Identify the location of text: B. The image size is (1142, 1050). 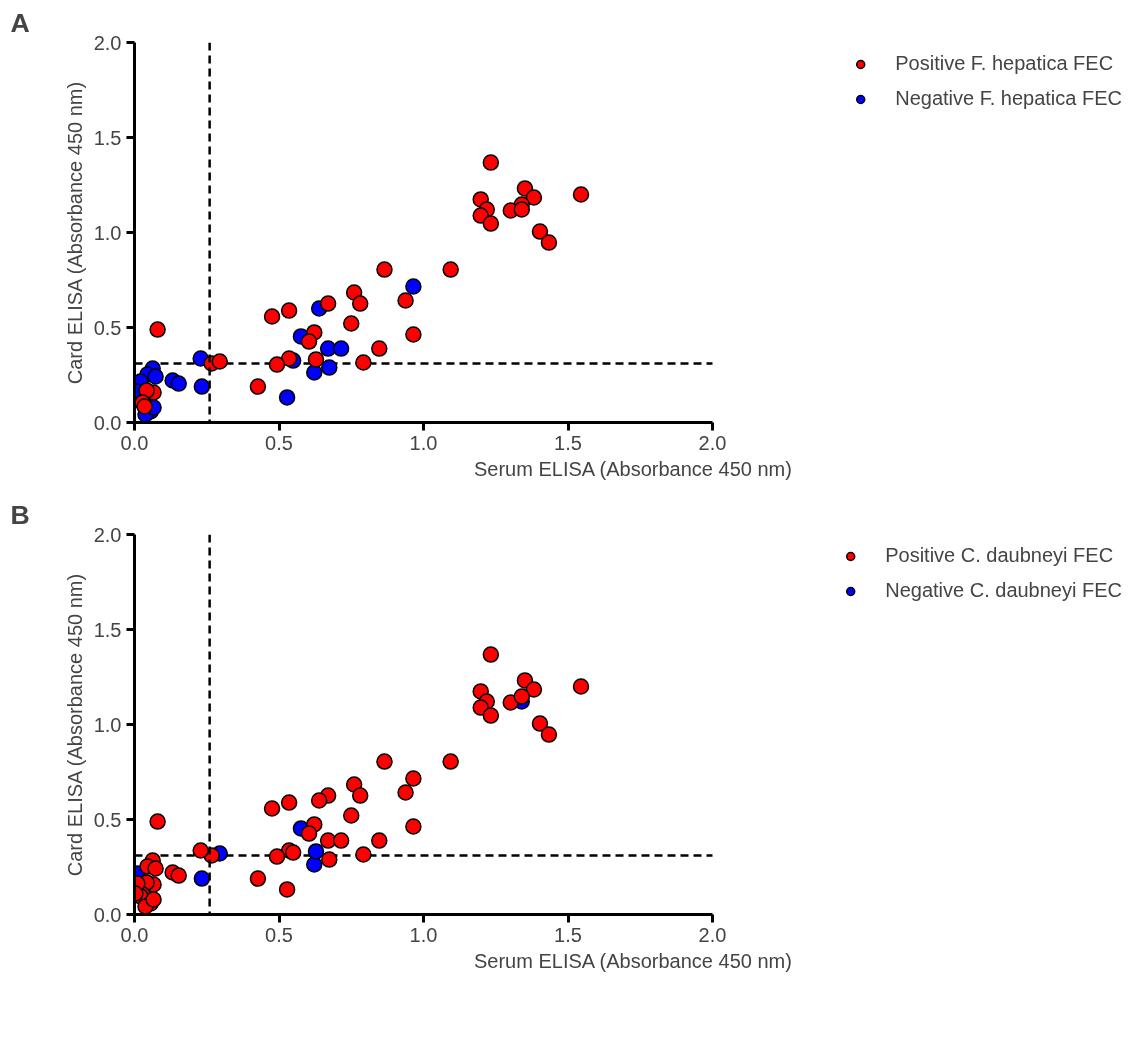
(20, 514).